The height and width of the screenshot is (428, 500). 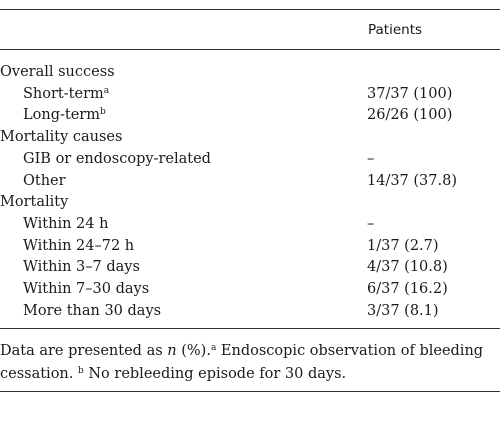 I want to click on end-rule, so click(x=250, y=391).